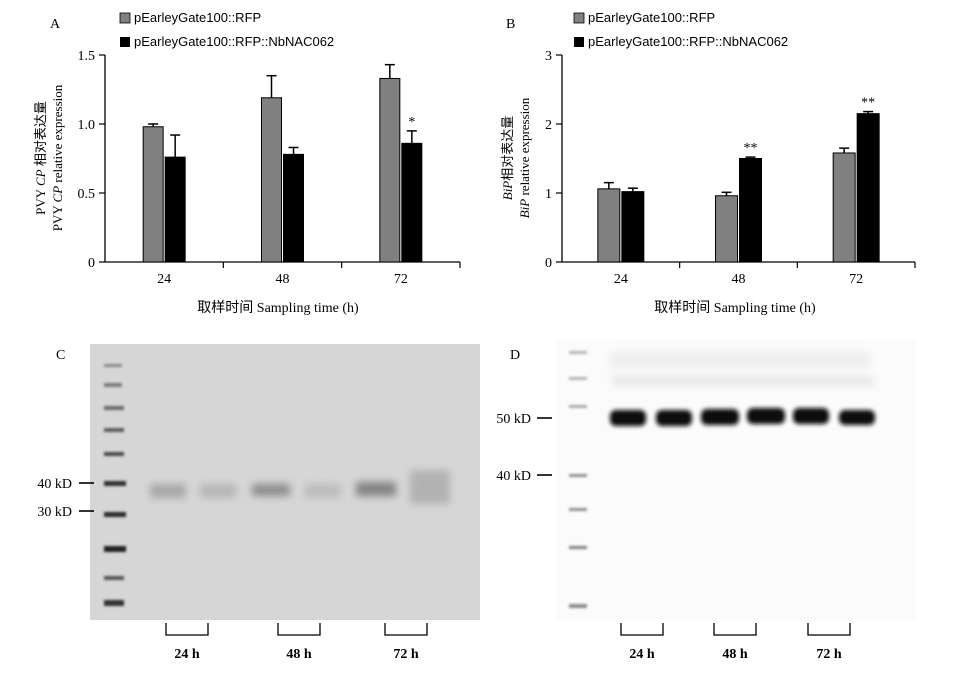  Describe the element at coordinates (548, 125) in the screenshot. I see `y-tick-label: 2` at that location.